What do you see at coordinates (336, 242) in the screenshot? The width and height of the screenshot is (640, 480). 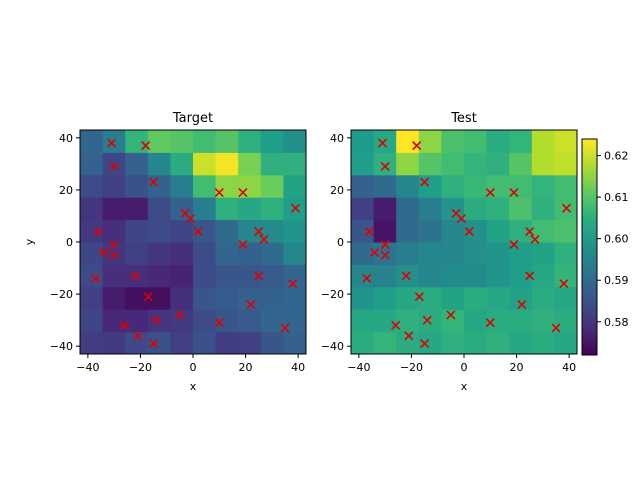 I see `test-y-ticks: −40 −20 0 20 40` at bounding box center [336, 242].